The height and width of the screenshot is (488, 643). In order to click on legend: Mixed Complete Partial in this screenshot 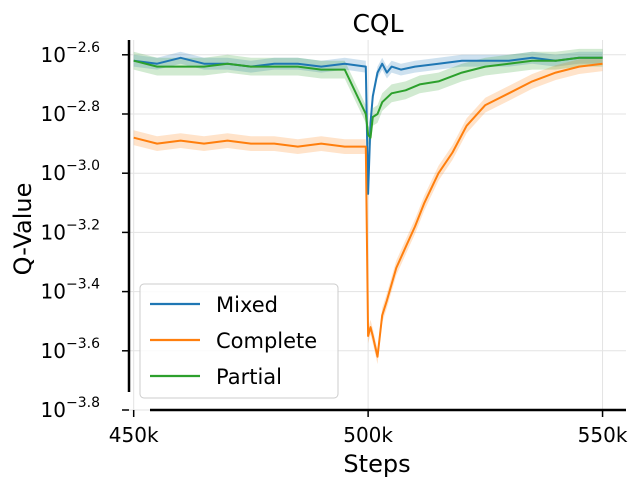, I will do `click(239, 341)`.